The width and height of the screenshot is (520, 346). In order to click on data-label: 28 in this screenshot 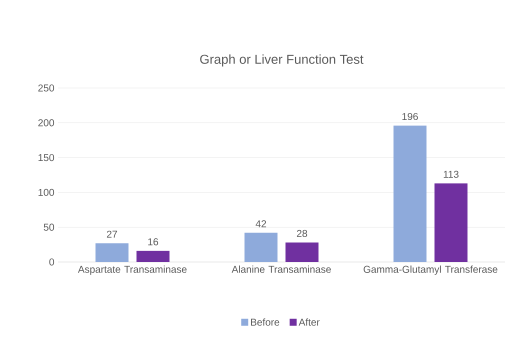, I will do `click(302, 233)`.